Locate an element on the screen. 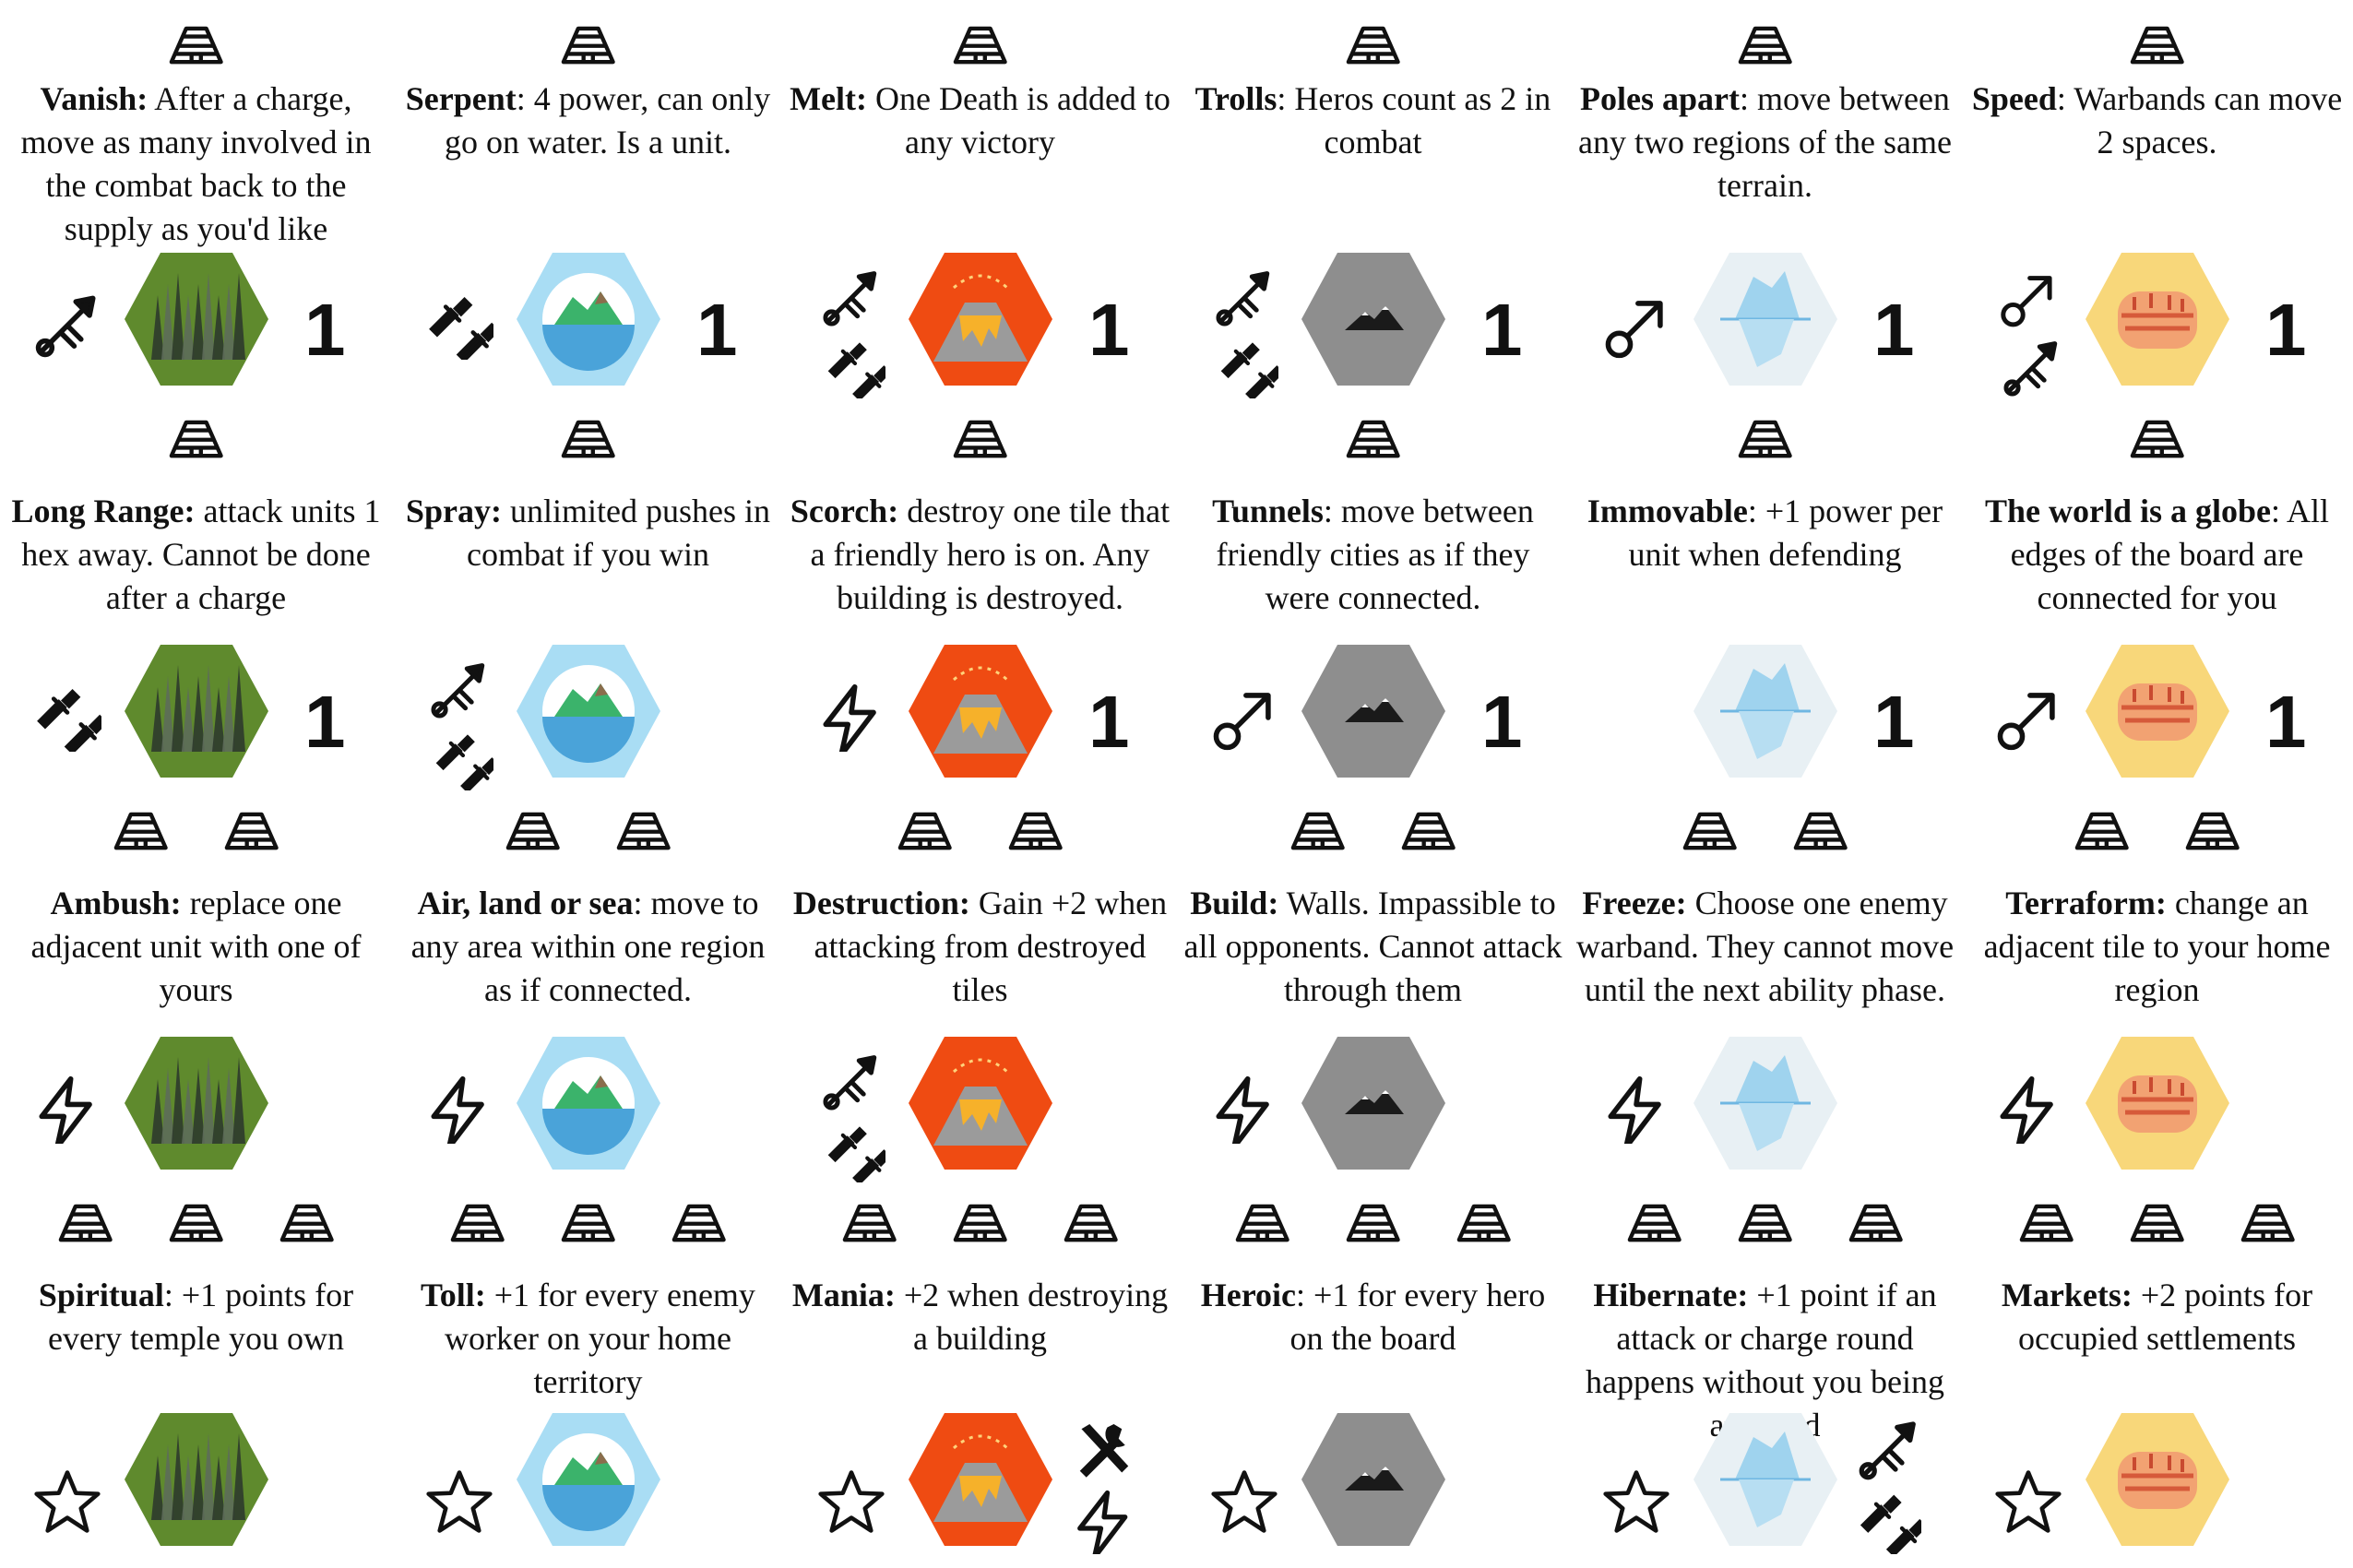 This screenshot has height=1568, width=2353. ability-text: +2 points for occupied settlements is located at coordinates (2165, 1317).